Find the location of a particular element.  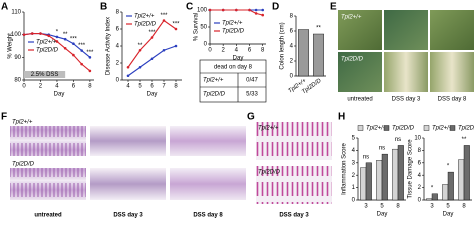

y-tick-label: 100 is located at coordinates (16, 35).